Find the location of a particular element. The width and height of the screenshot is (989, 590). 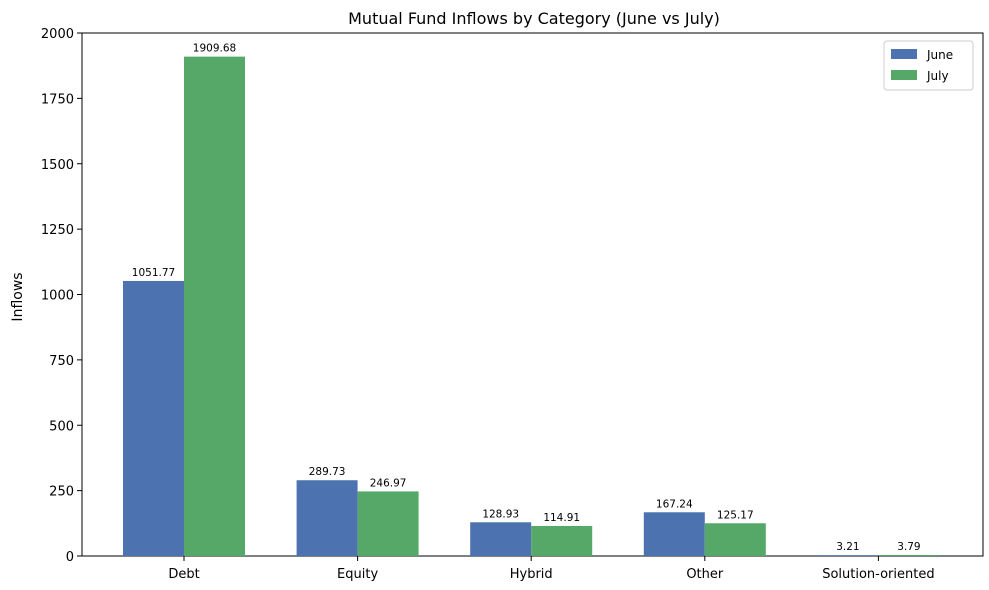

y-tick-label: 1750 is located at coordinates (57, 99).